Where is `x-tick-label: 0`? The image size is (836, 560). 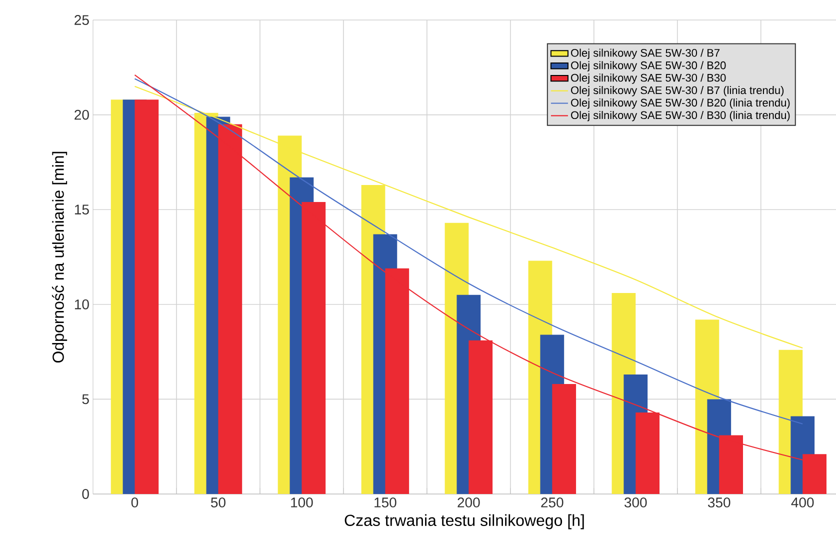 x-tick-label: 0 is located at coordinates (134, 503).